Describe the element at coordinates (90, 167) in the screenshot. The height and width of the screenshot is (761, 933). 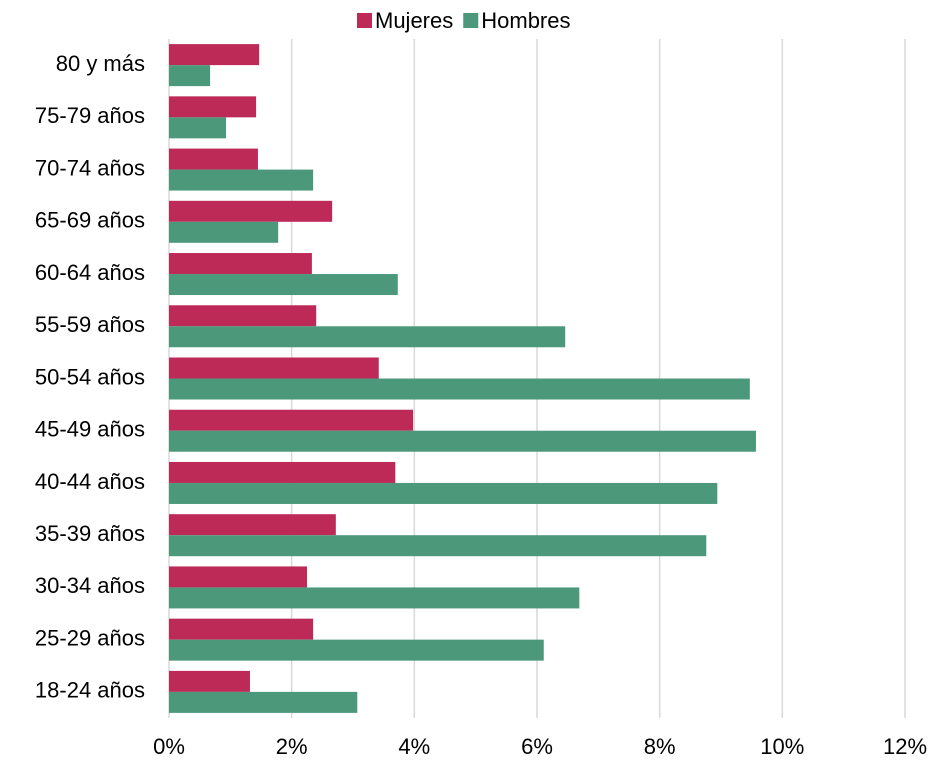
I see `y-tick-label: 70-74 años` at that location.